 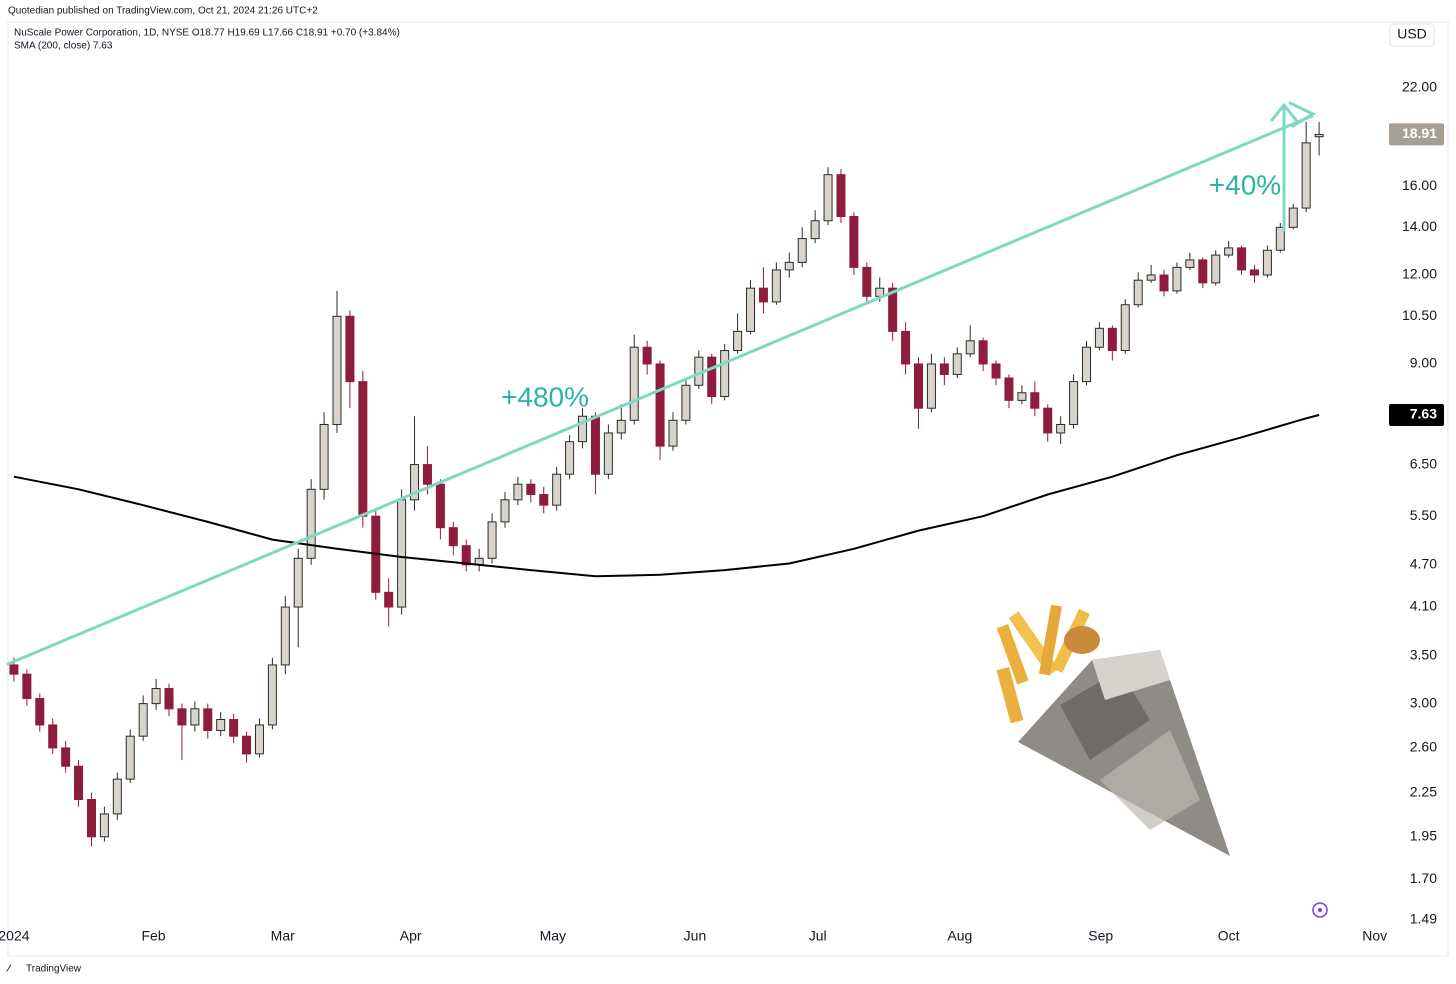 What do you see at coordinates (1419, 274) in the screenshot?
I see `y-tick-label: 12.00` at bounding box center [1419, 274].